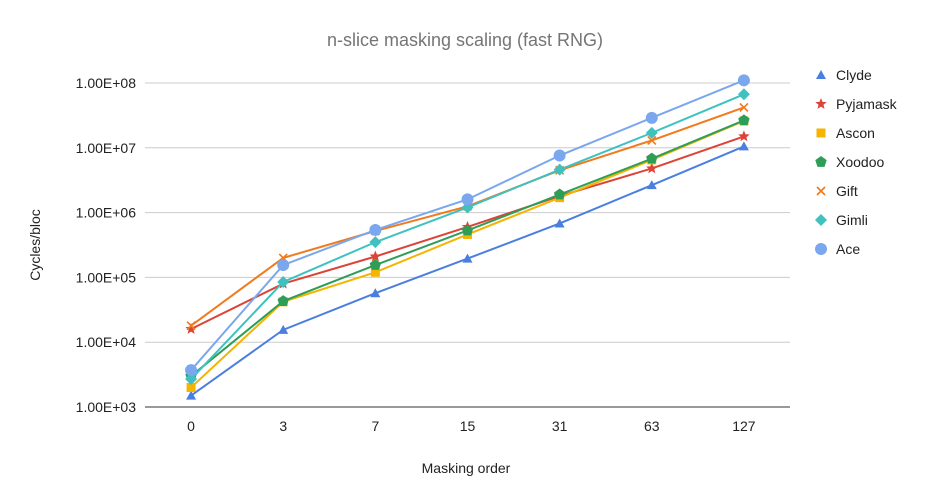 The width and height of the screenshot is (931, 503). What do you see at coordinates (744, 426) in the screenshot?
I see `x-tick-label: 127` at bounding box center [744, 426].